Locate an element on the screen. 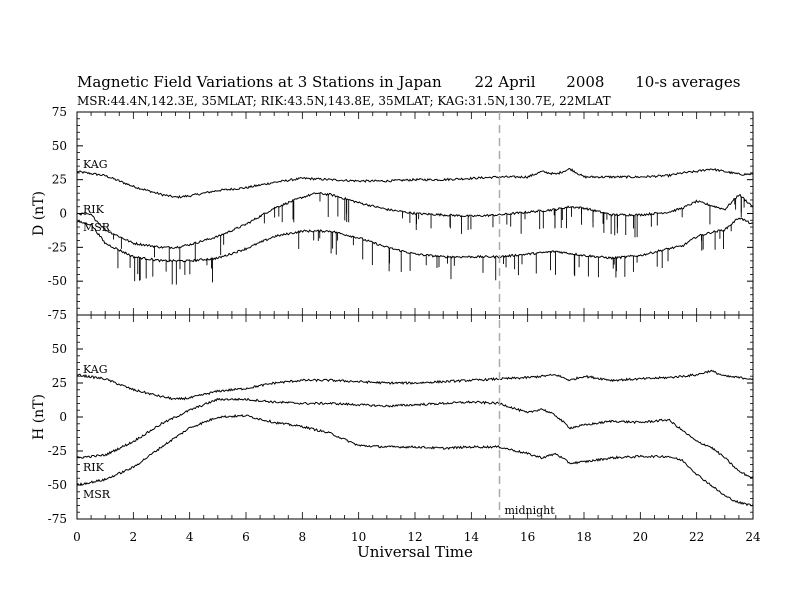 The height and width of the screenshot is (612, 792). x-tick-label: 10 is located at coordinates (358, 537).